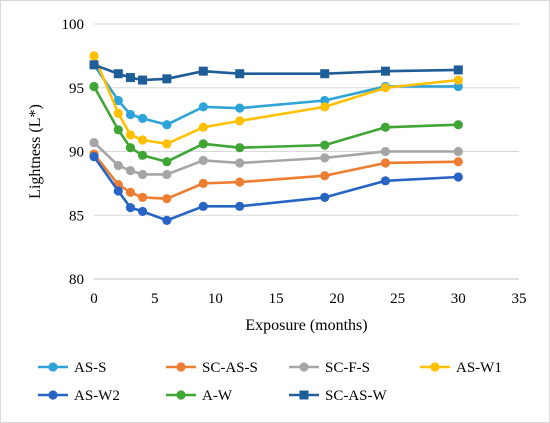  What do you see at coordinates (90, 368) in the screenshot?
I see `legend-label: AS-S` at bounding box center [90, 368].